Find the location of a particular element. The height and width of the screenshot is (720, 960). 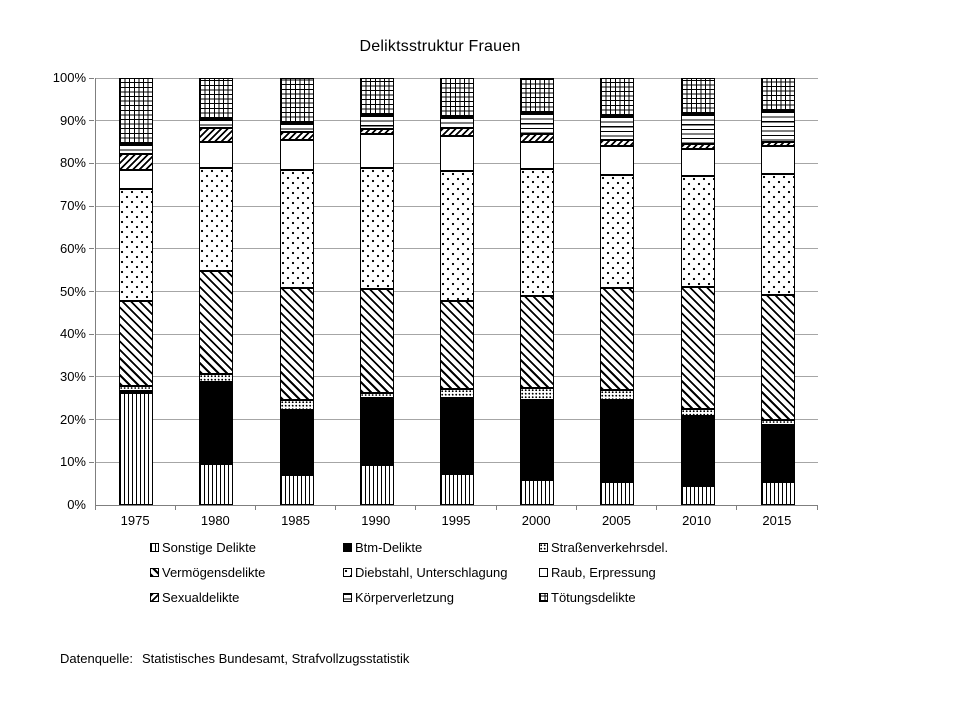

segment-1985-körperverletzung is located at coordinates (296, 128).